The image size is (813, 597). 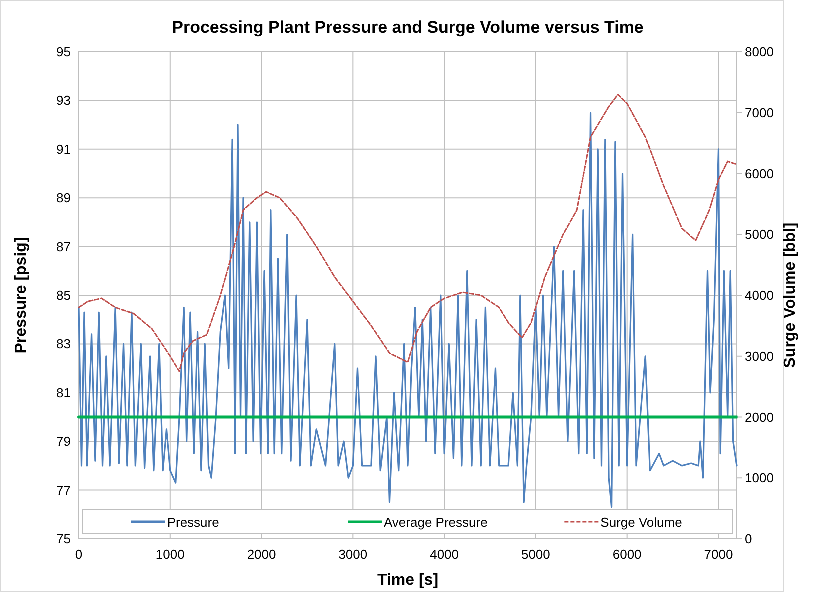 I want to click on y-tick-label: 75, so click(x=63, y=539).